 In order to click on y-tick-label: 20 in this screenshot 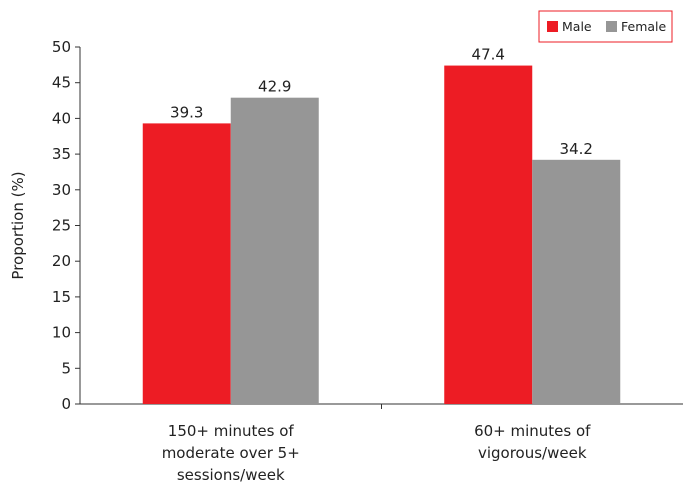, I will do `click(61, 261)`.